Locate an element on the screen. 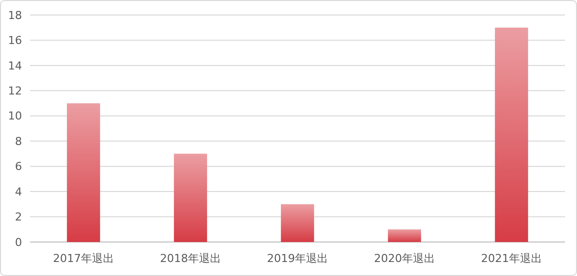 The height and width of the screenshot is (276, 577). y-tick-label: 4 is located at coordinates (18, 191).